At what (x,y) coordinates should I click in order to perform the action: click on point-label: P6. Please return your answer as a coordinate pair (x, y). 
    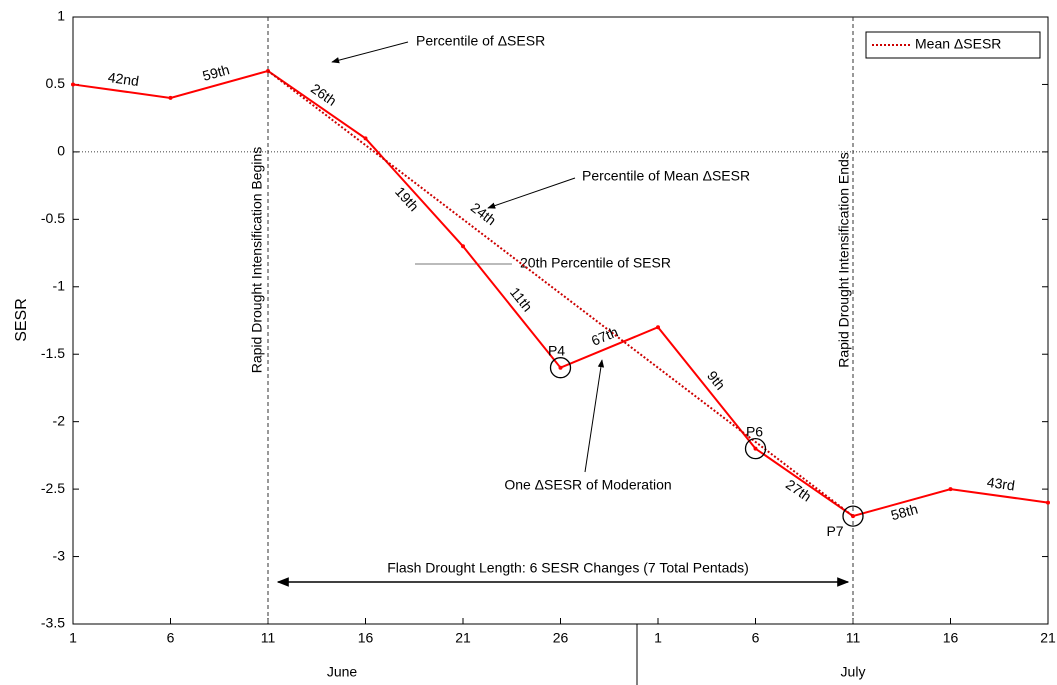
    Looking at the image, I should click on (754, 431).